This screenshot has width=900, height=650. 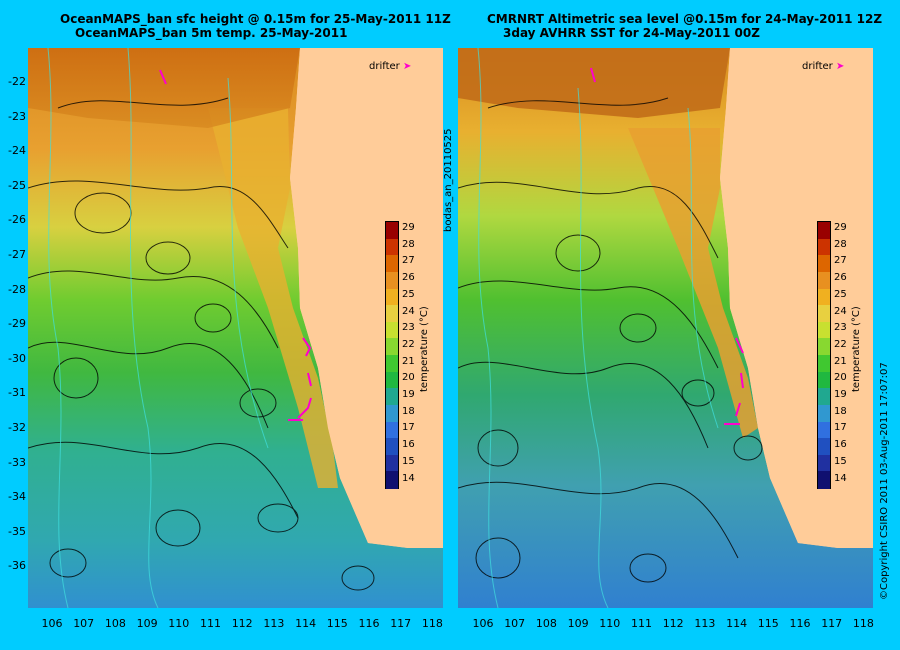 I want to click on colorbar-title-right: temperature (°C), so click(x=856, y=349).